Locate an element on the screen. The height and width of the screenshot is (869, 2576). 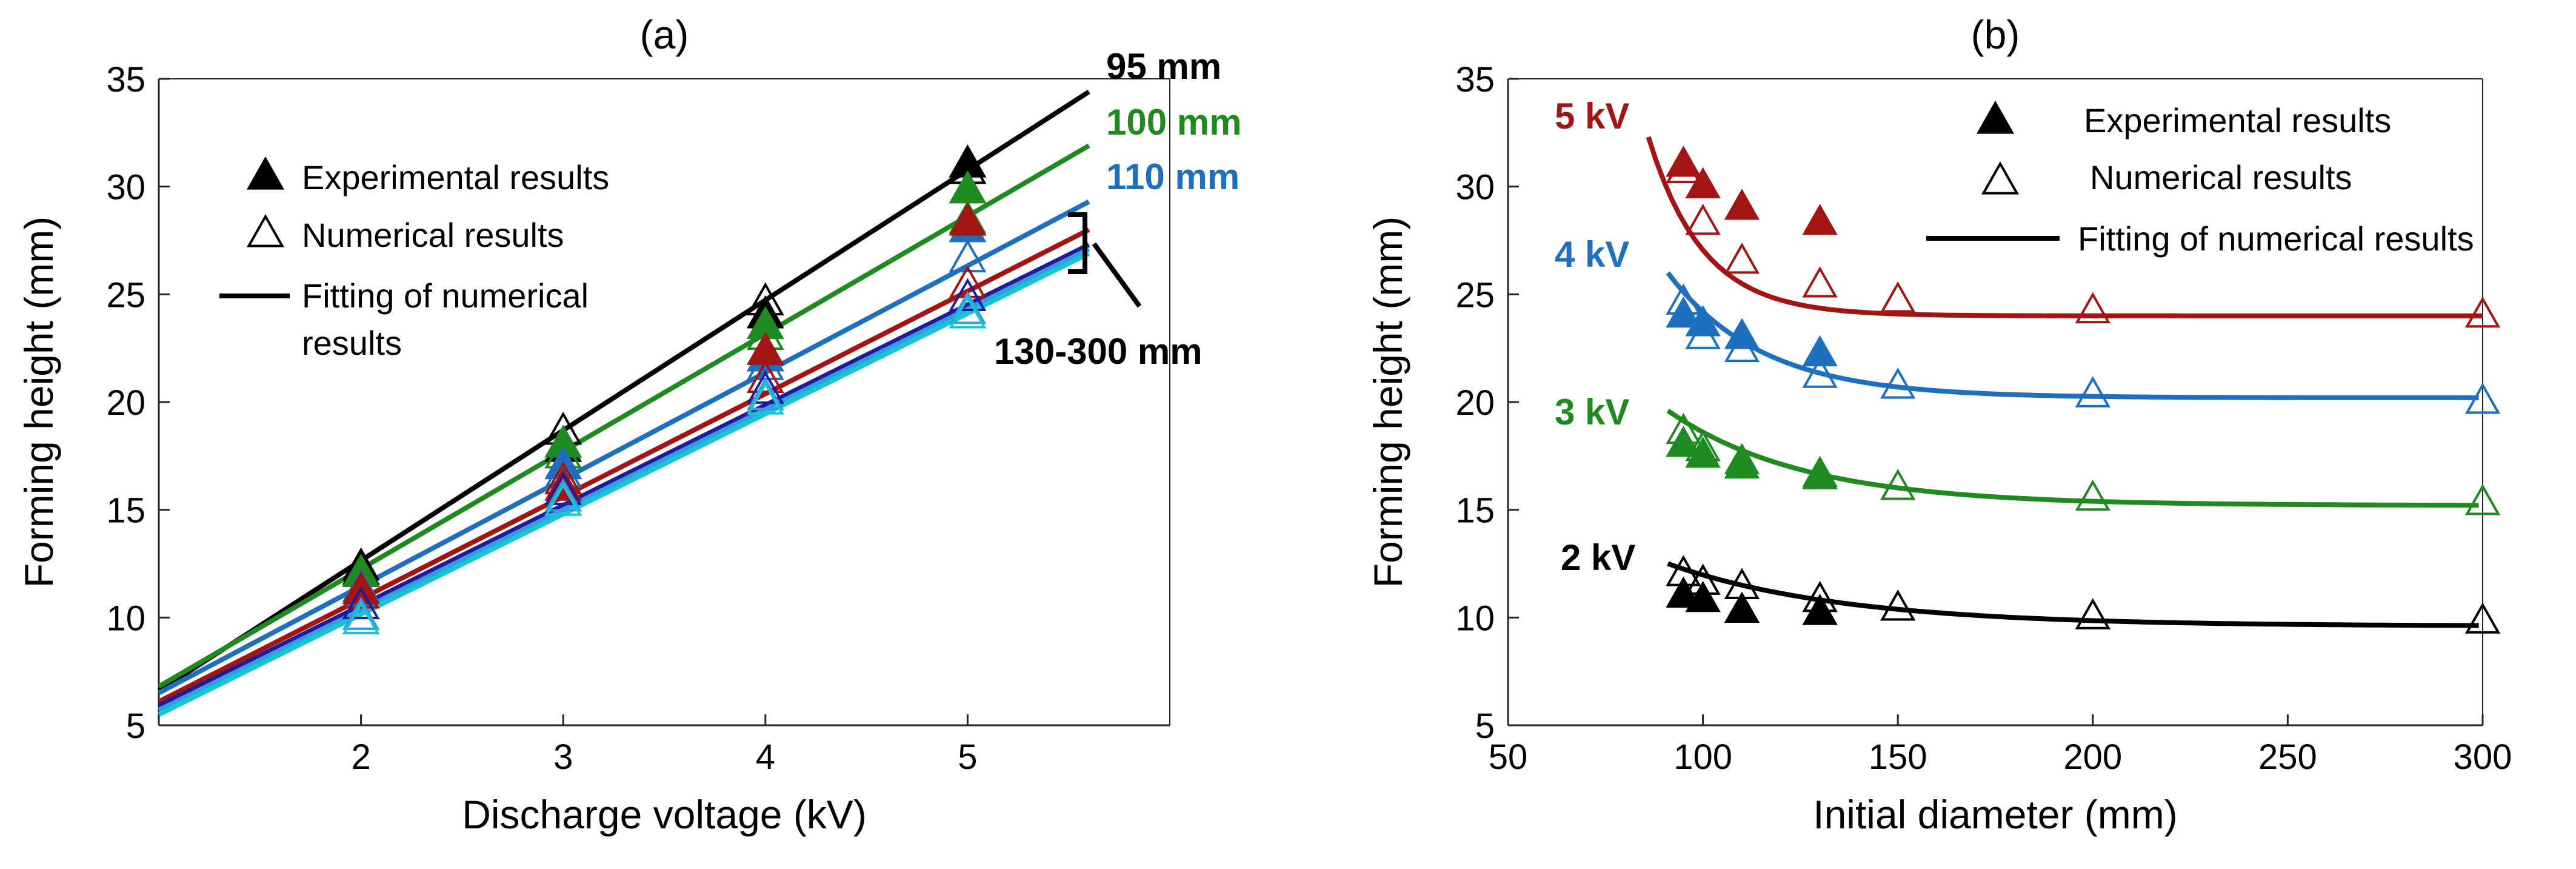
panel-b-x-tick-label: 150 is located at coordinates (1898, 757).